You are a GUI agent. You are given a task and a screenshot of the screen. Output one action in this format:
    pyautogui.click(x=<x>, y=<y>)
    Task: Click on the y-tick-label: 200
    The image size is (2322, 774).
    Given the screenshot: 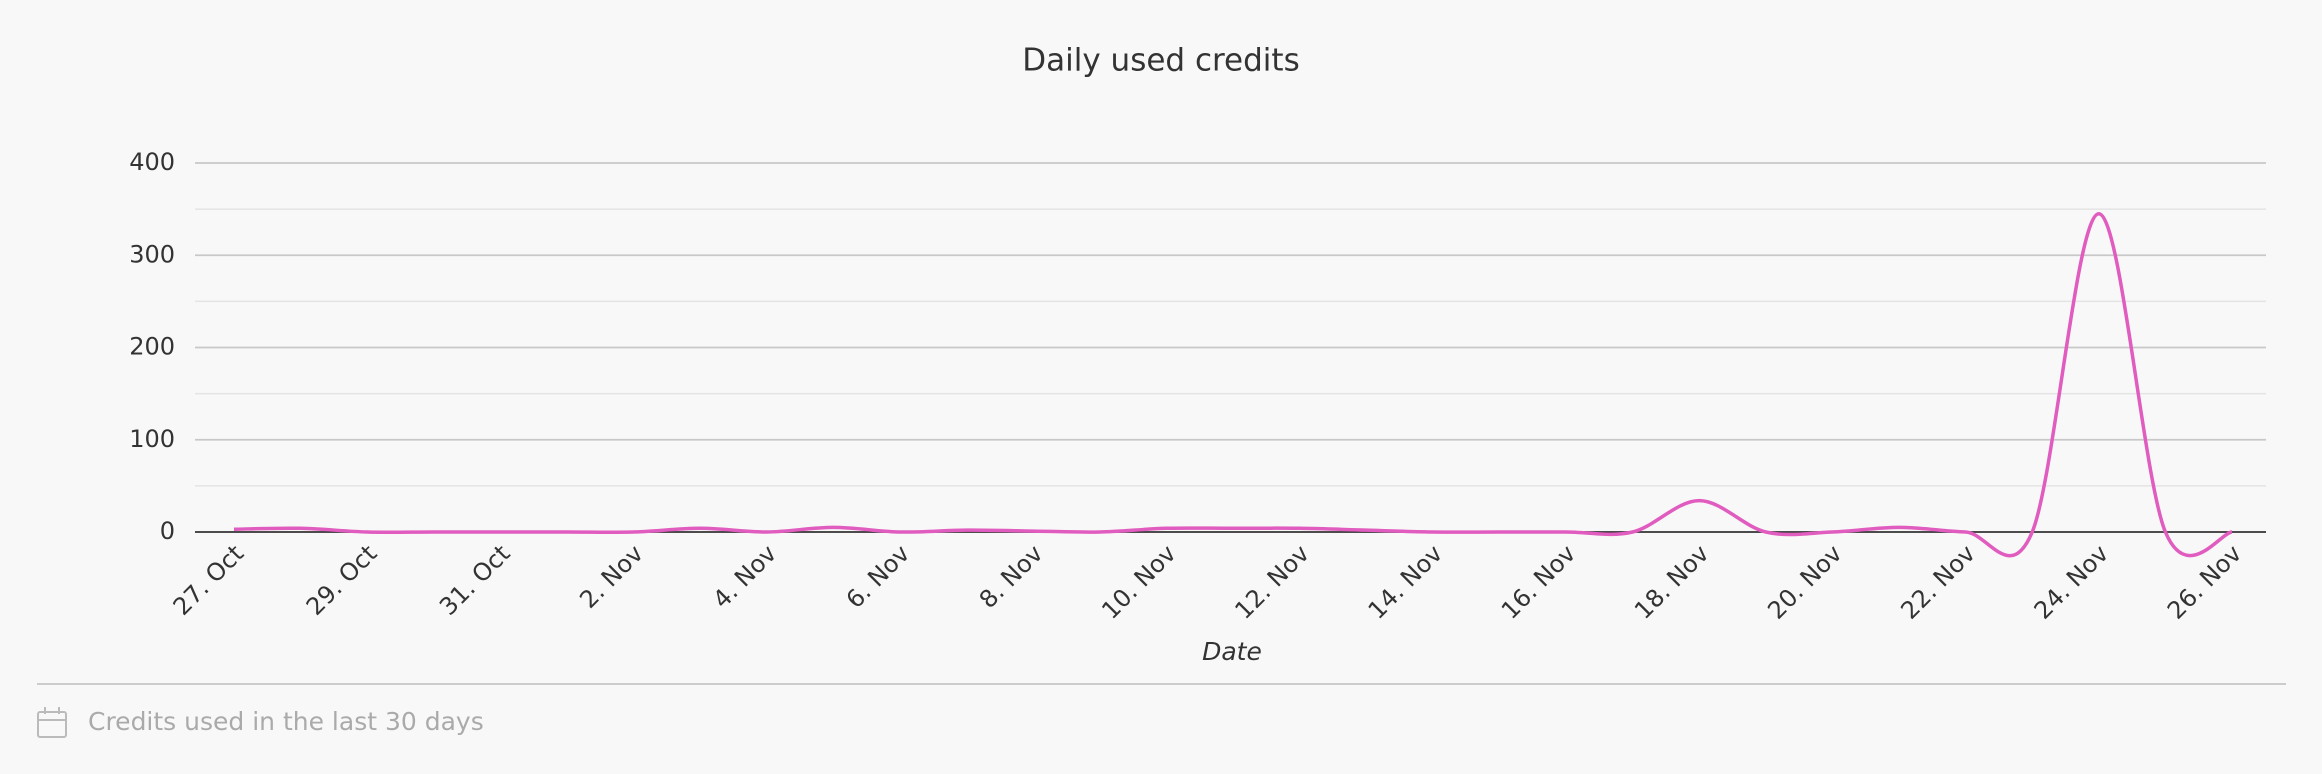 What is the action you would take?
    pyautogui.click(x=152, y=347)
    